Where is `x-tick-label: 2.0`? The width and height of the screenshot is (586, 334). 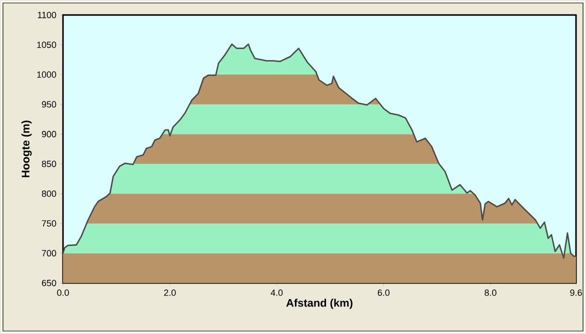
x-tick-label: 2.0 is located at coordinates (170, 293).